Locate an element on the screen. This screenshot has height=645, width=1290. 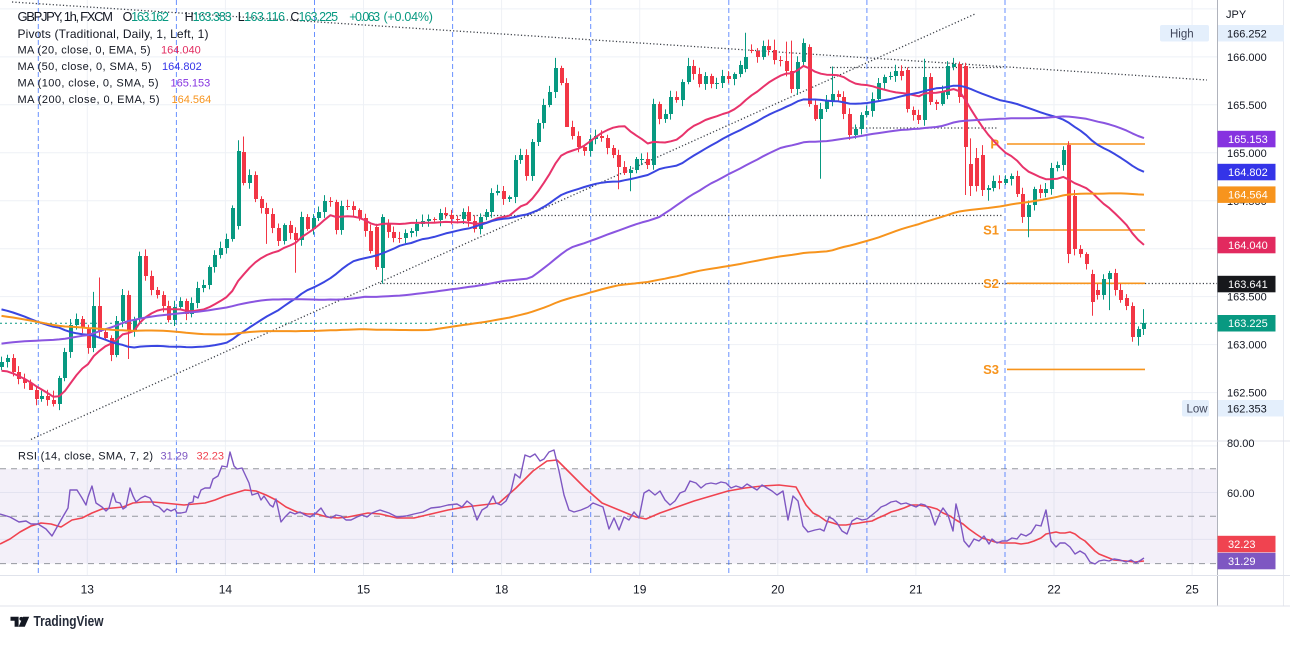
svg-text: 165.000 is located at coordinates (1247, 154).